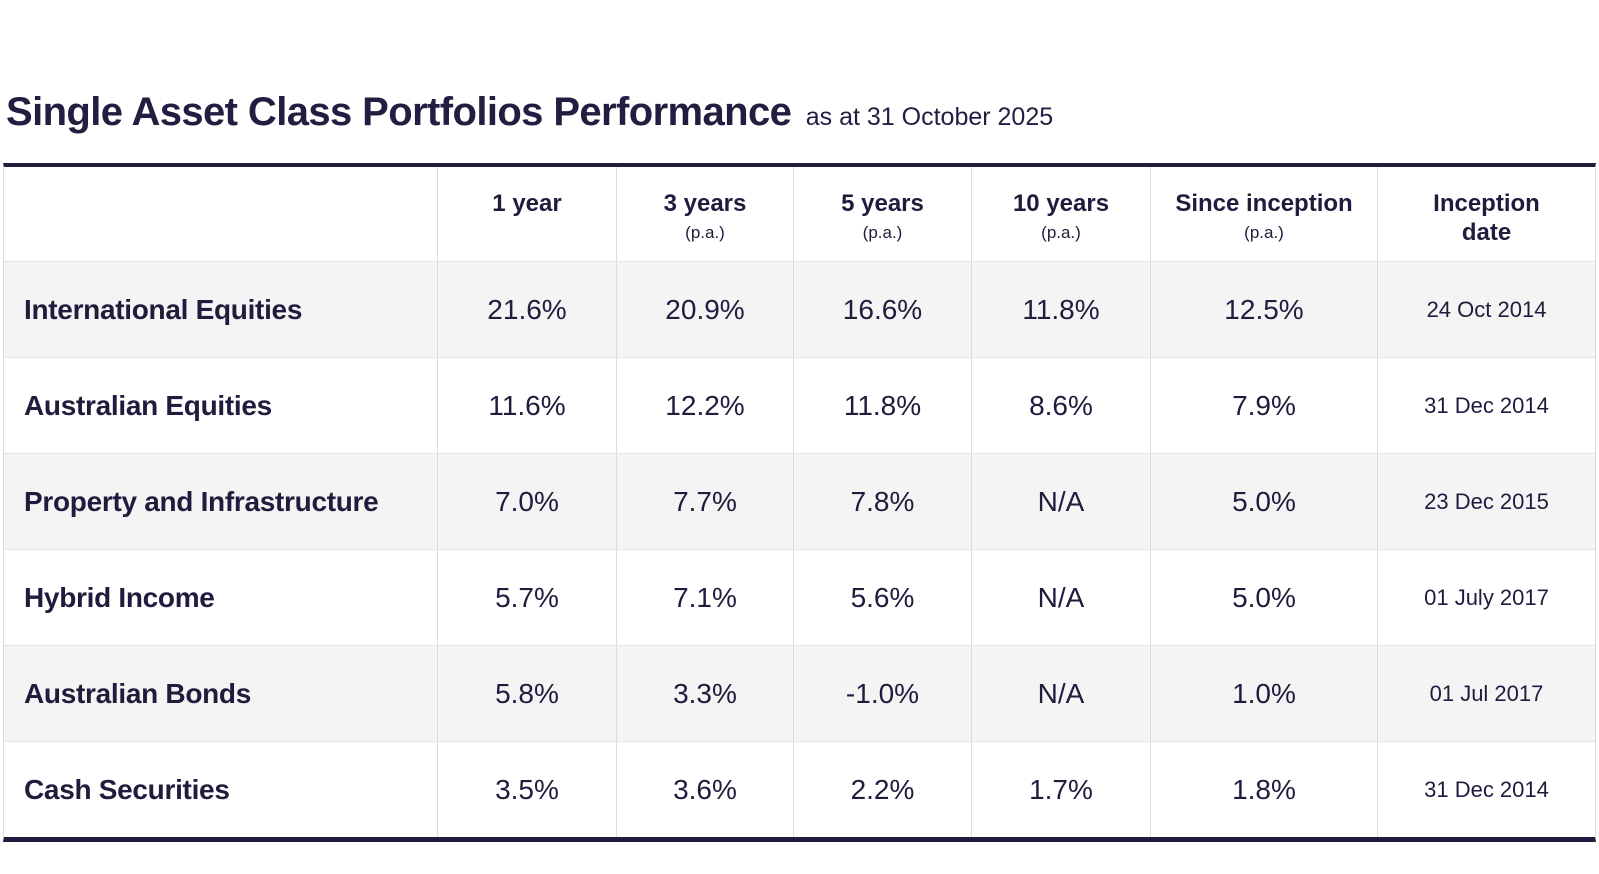  Describe the element at coordinates (527, 203) in the screenshot. I see `column-header-label: 1 year` at that location.